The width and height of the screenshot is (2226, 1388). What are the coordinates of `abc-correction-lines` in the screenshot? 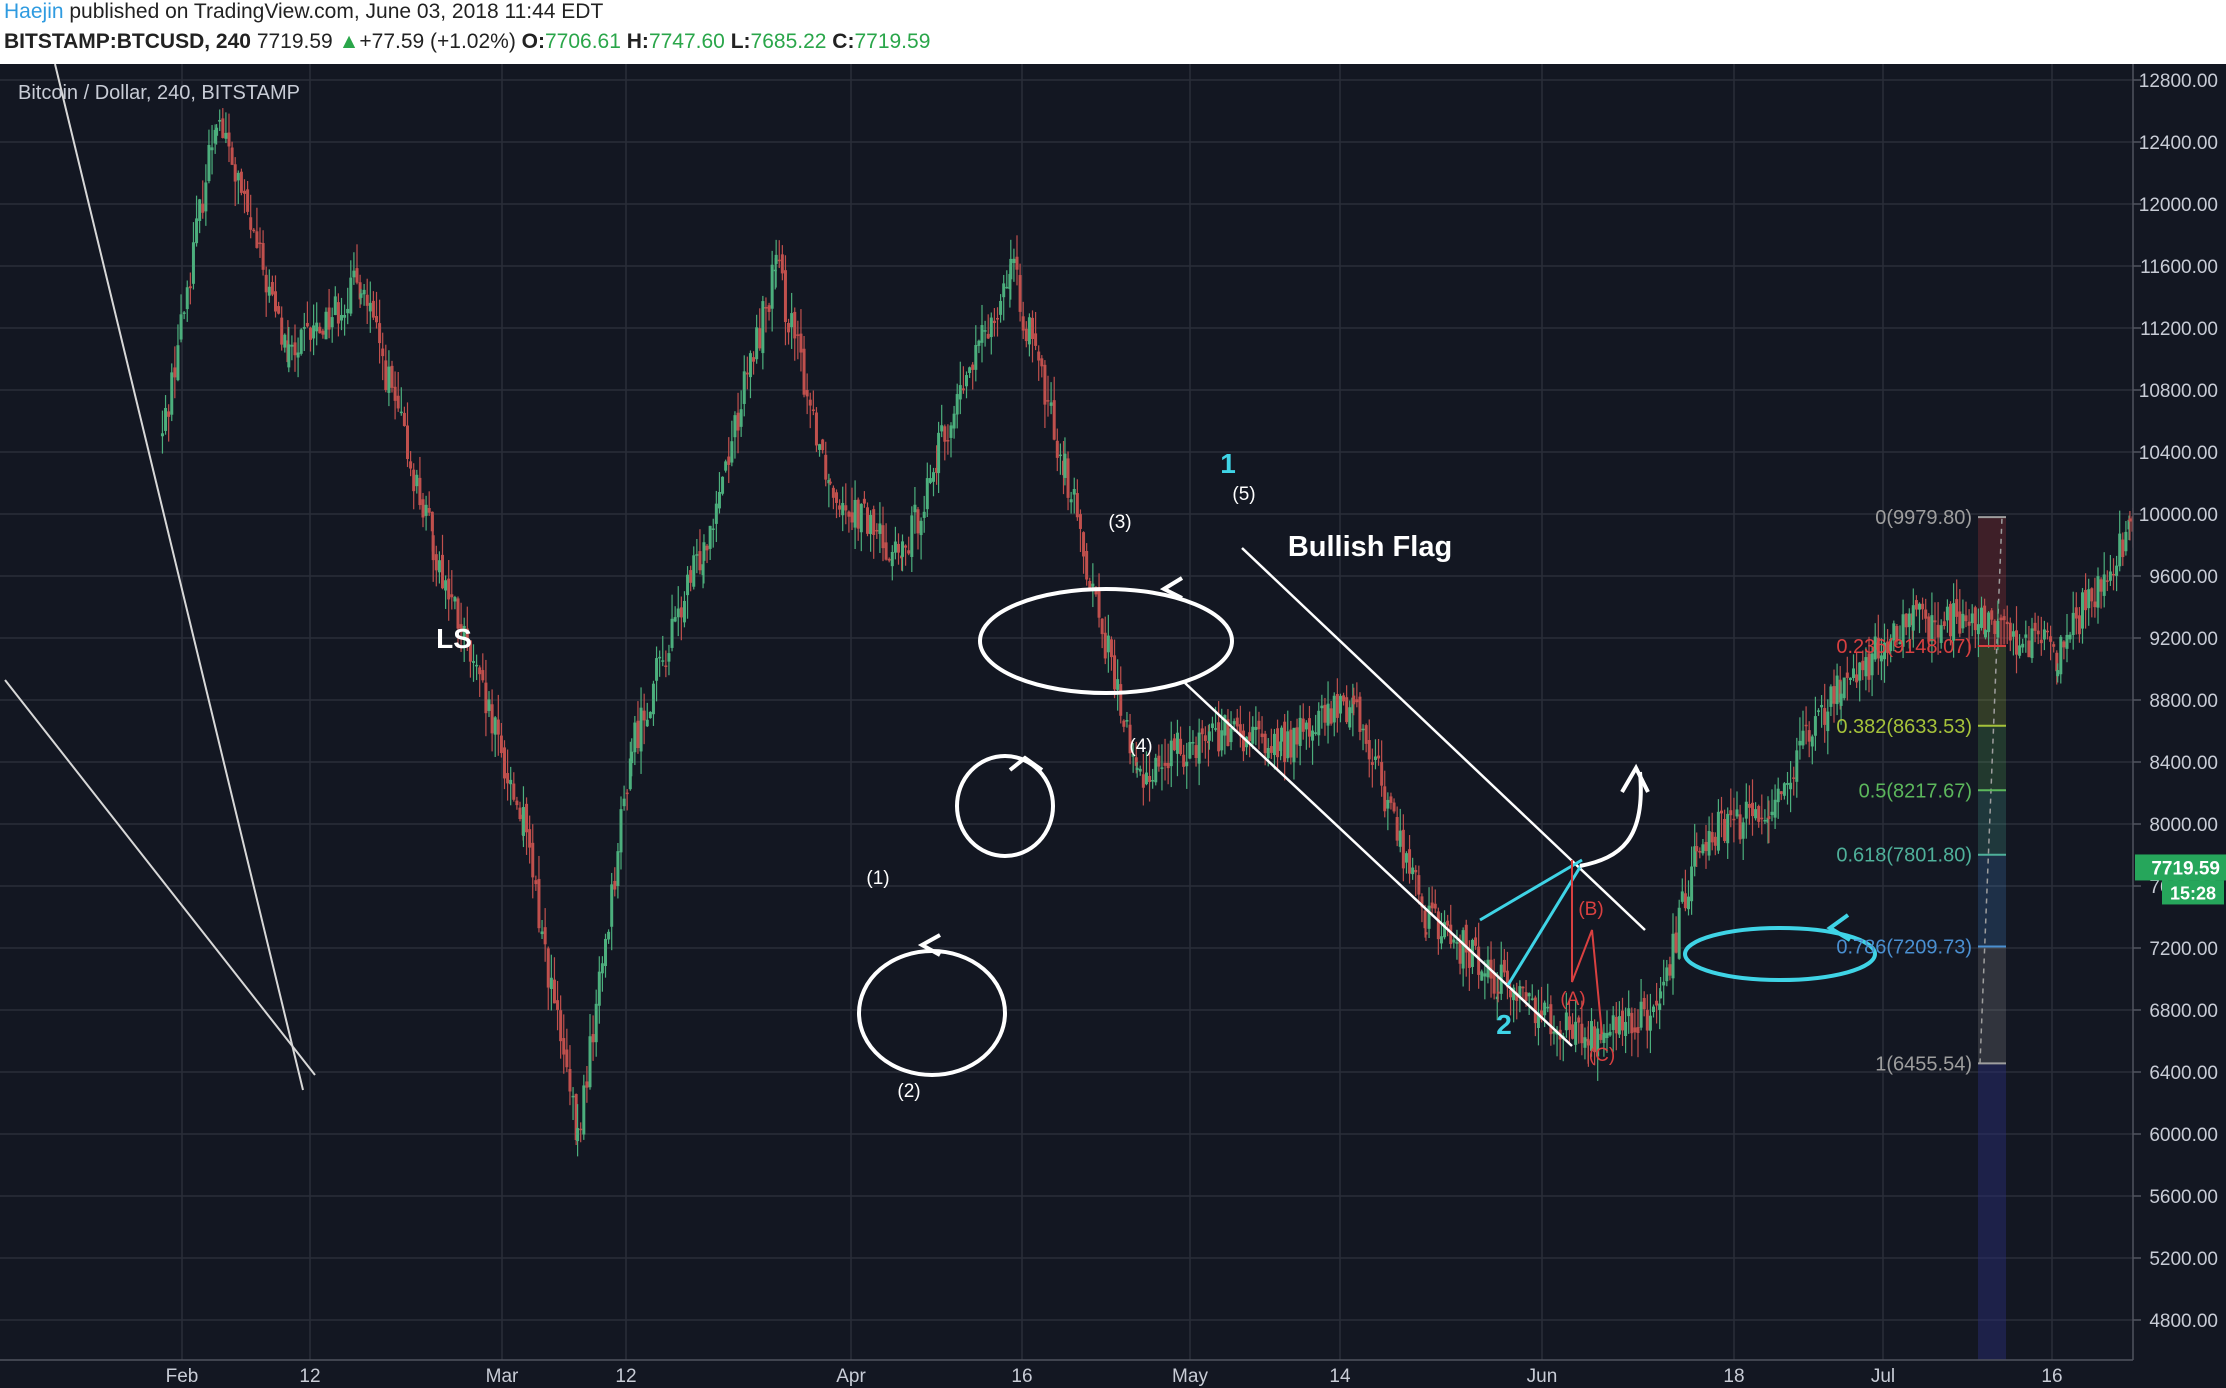 It's located at (1587, 947).